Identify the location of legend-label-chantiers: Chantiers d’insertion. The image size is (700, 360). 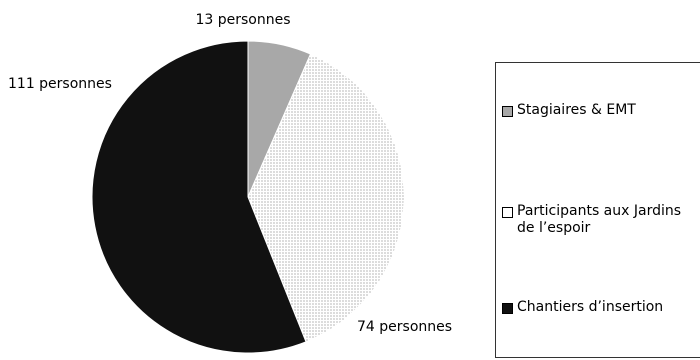
(590, 307).